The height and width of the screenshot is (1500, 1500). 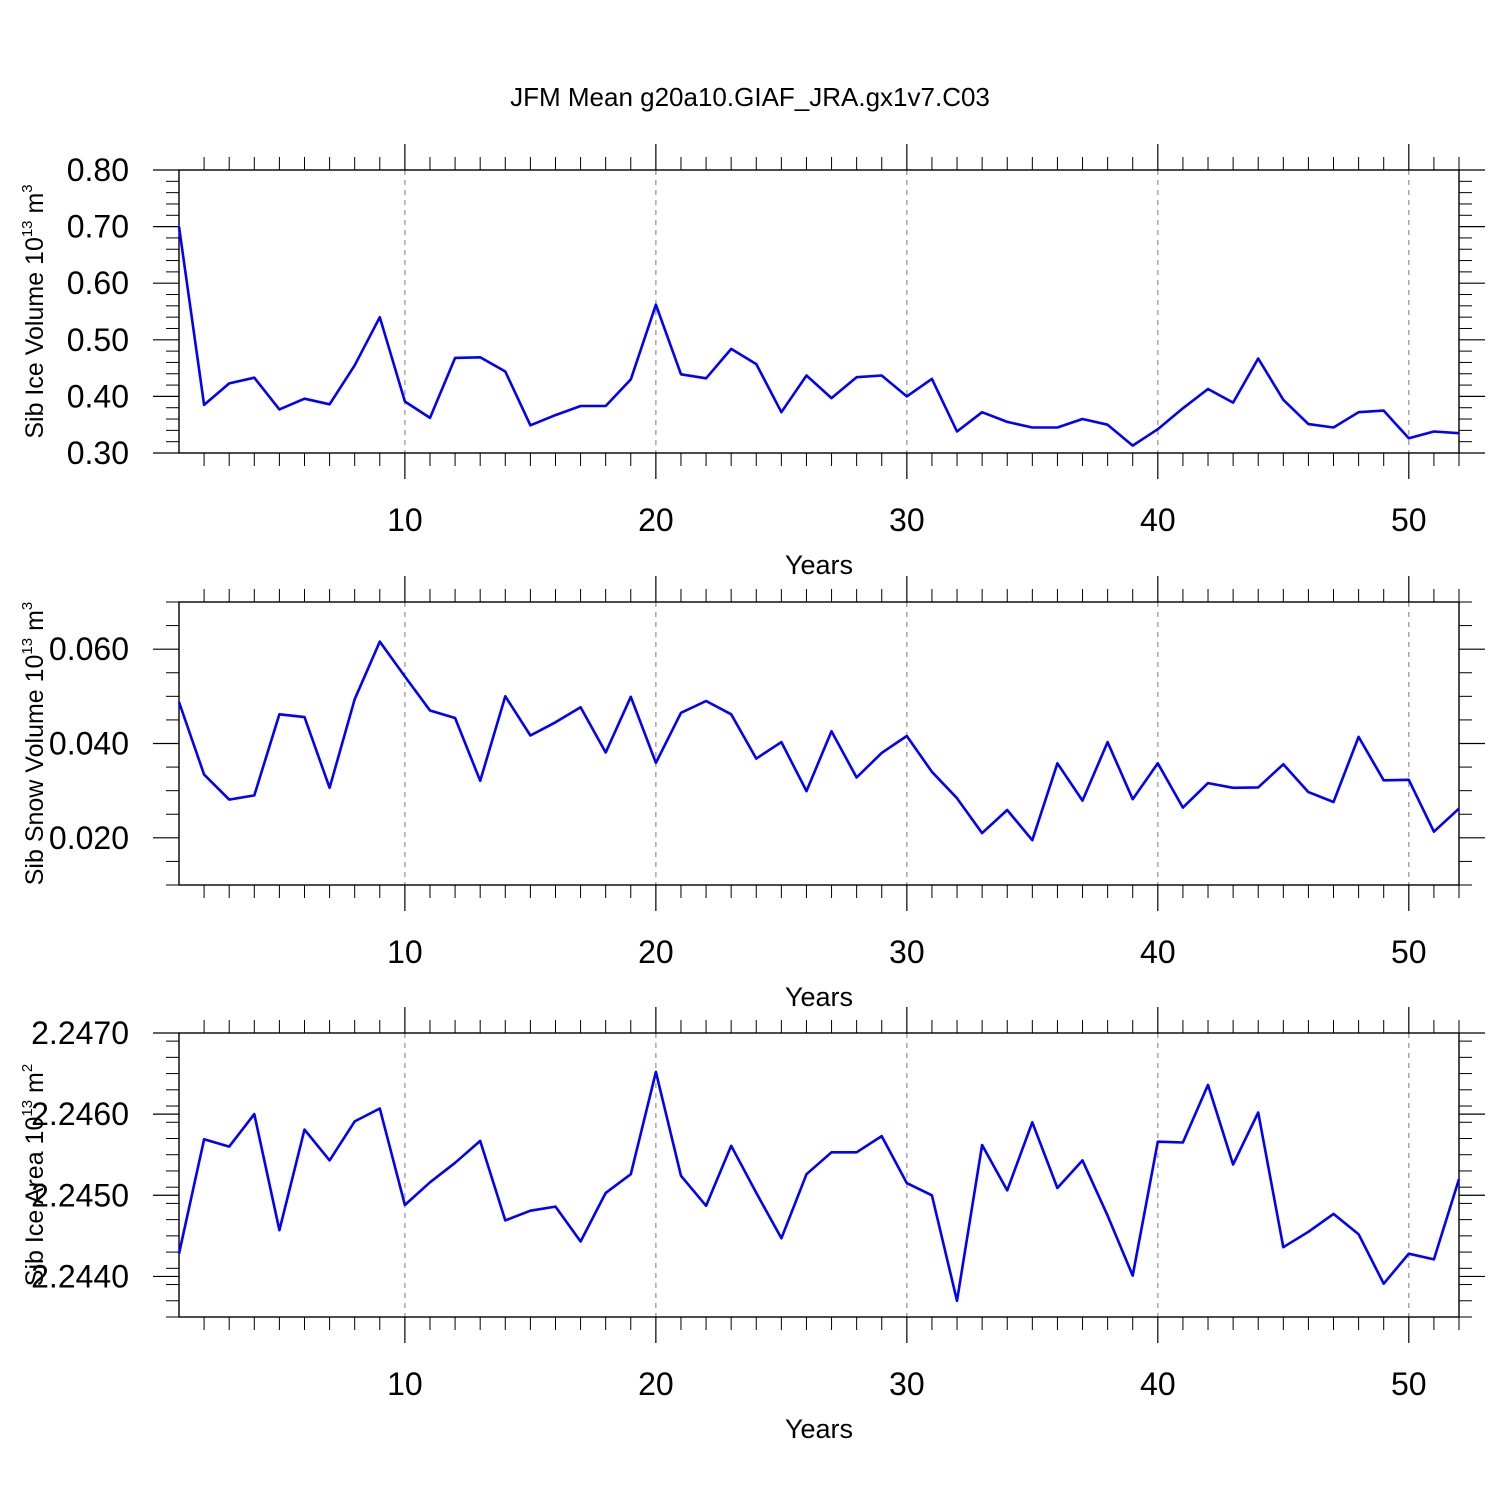 I want to click on x-tick-label: 10, so click(x=405, y=1384).